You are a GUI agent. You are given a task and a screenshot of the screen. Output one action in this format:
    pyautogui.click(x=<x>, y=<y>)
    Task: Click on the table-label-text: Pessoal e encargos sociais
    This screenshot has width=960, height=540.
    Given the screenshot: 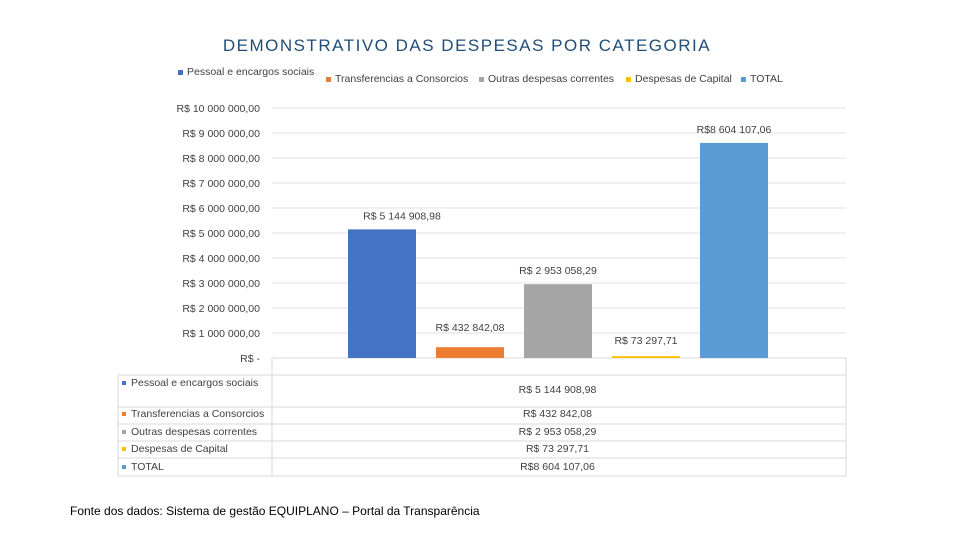 What is the action you would take?
    pyautogui.click(x=195, y=383)
    